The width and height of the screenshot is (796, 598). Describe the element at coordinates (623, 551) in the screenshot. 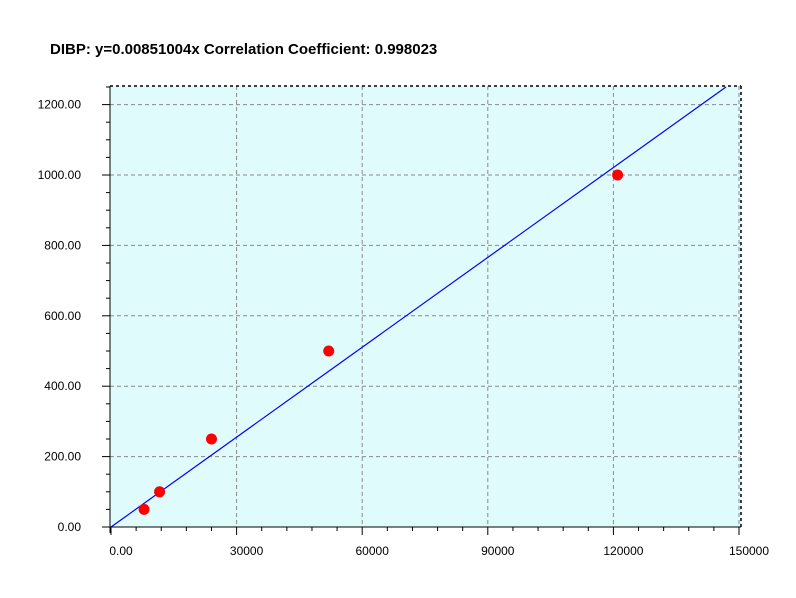

I see `x-tick-label: 120000` at that location.